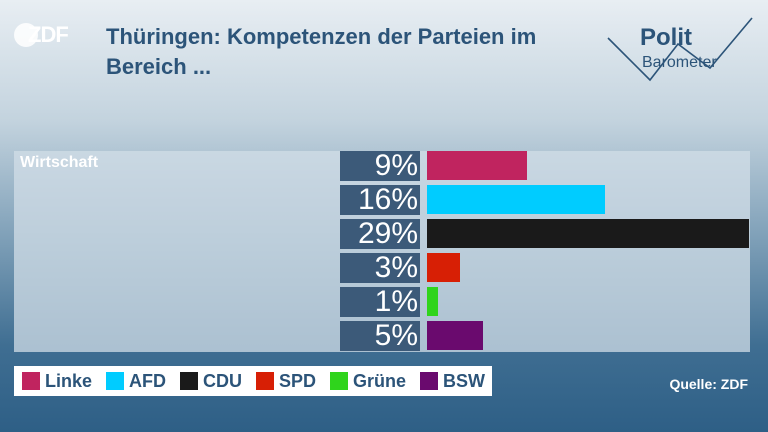 The width and height of the screenshot is (768, 432). Describe the element at coordinates (26, 35) in the screenshot. I see `zdf-logo-circle` at that location.